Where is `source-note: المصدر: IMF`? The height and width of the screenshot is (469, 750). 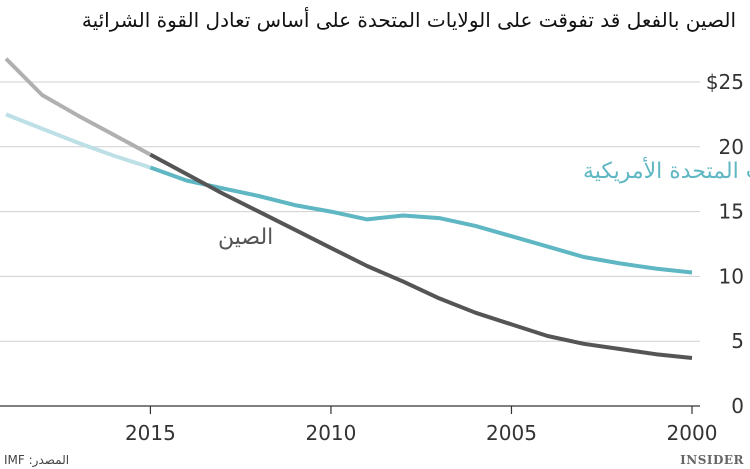 source-note: المصدر: IMF is located at coordinates (37, 460).